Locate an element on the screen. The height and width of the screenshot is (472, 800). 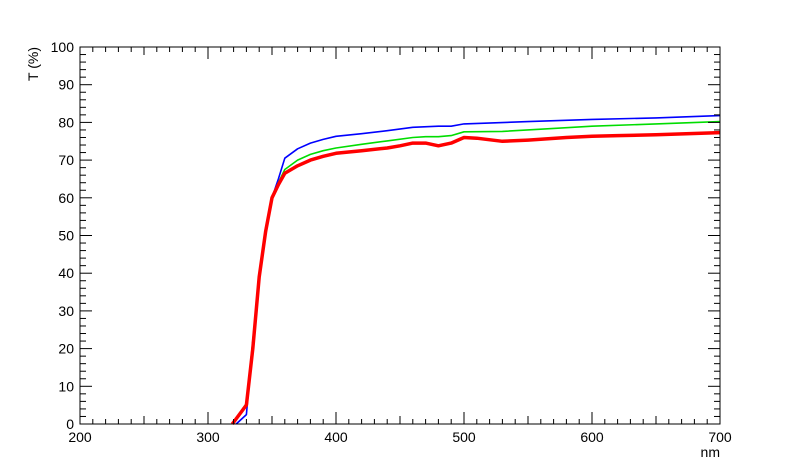
y-axis-title: T (%) is located at coordinates (33, 64).